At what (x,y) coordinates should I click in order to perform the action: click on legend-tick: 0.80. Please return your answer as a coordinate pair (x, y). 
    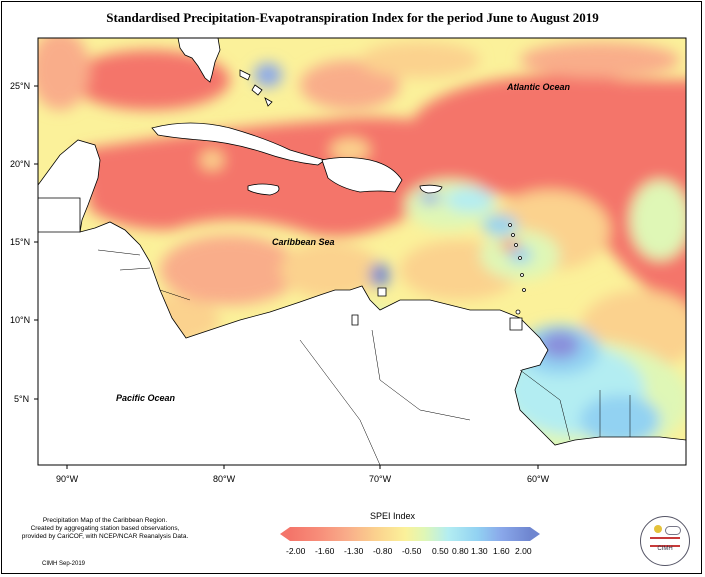
    Looking at the image, I should click on (460, 551).